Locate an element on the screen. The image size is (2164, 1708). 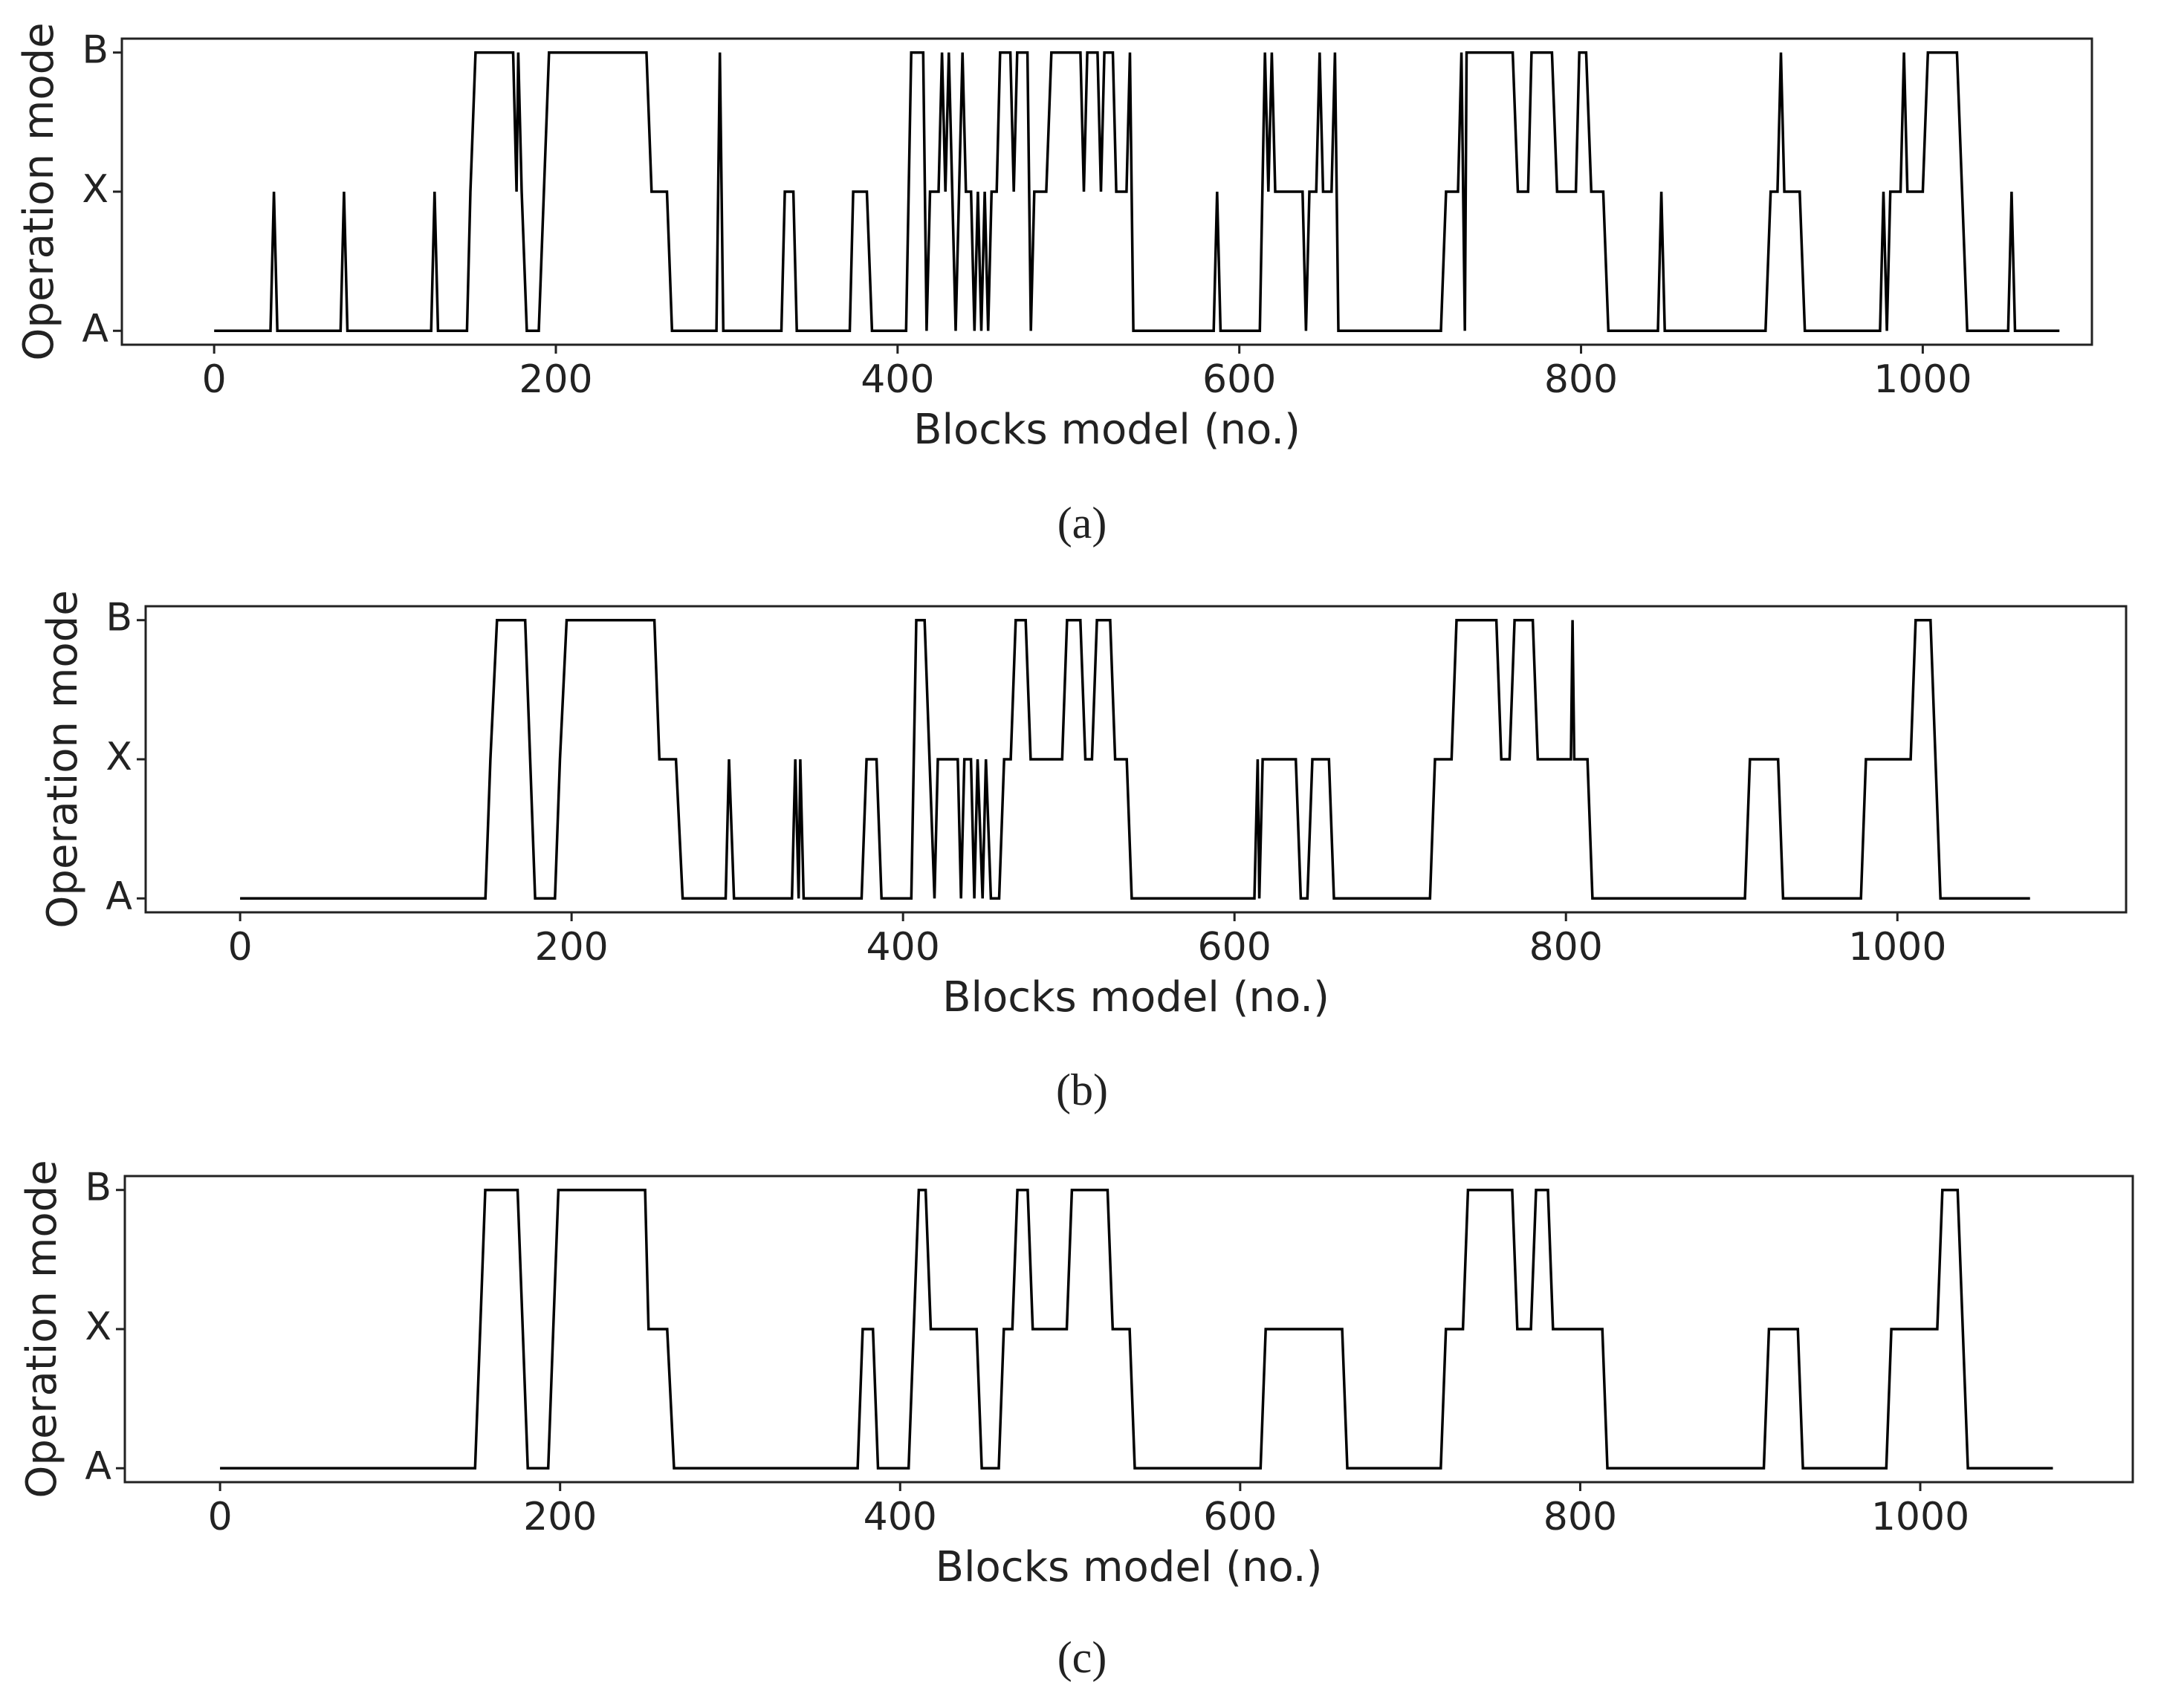
subfigure-caption: (a) is located at coordinates (1082, 523).